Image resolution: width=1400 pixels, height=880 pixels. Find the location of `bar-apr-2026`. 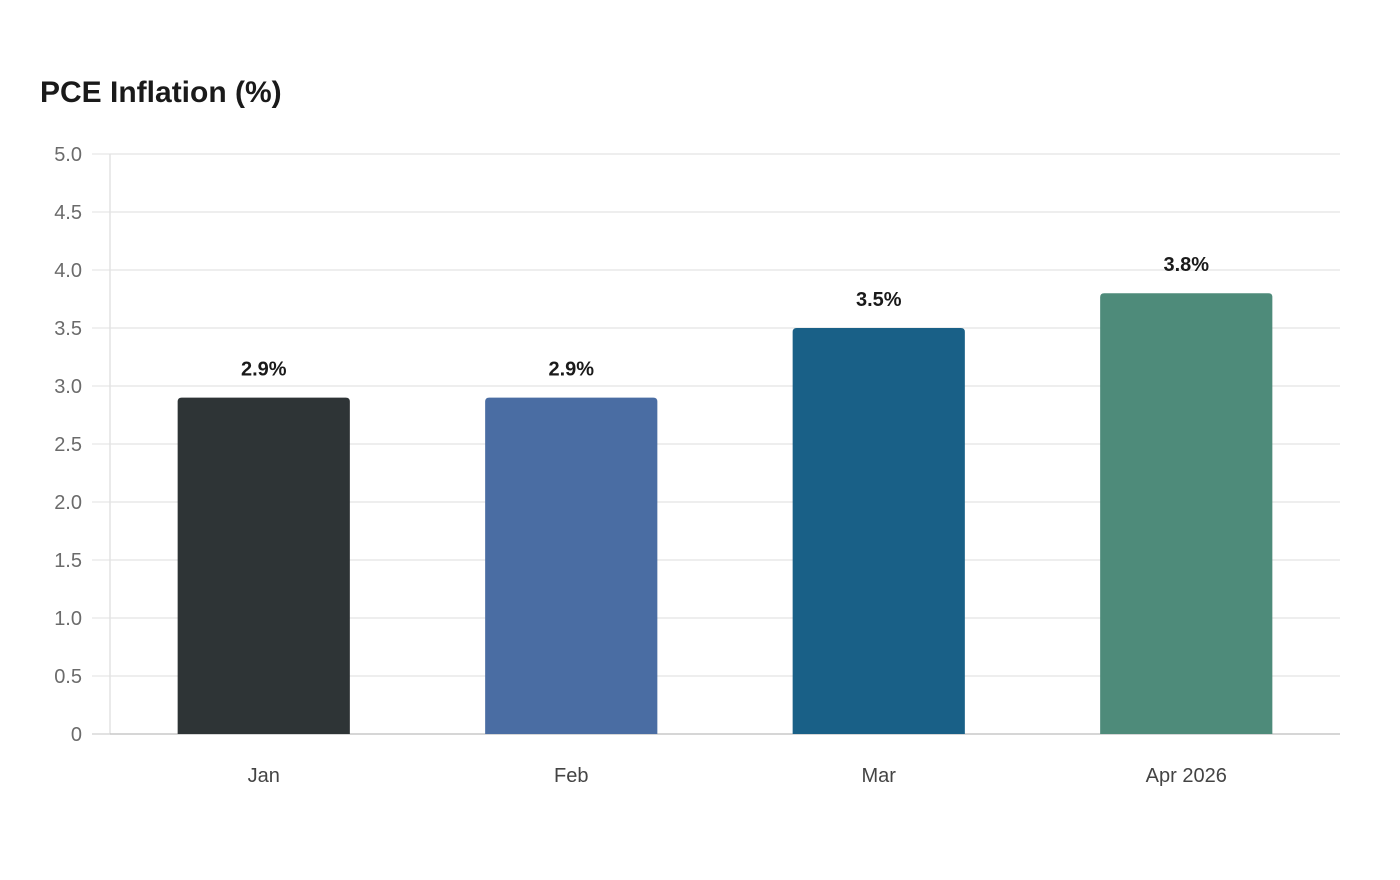

bar-apr-2026 is located at coordinates (1186, 513).